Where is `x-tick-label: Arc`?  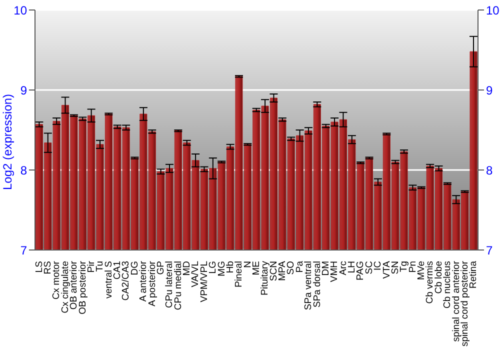 x-tick-label: Arc is located at coordinates (343, 268).